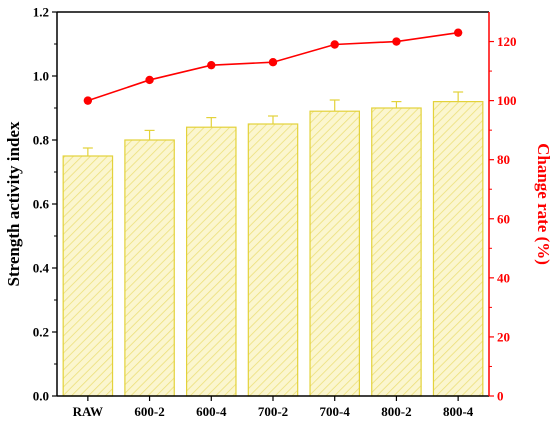 This screenshot has width=550, height=426. I want to click on right-y-axis-title: Change rate (%), so click(542, 204).